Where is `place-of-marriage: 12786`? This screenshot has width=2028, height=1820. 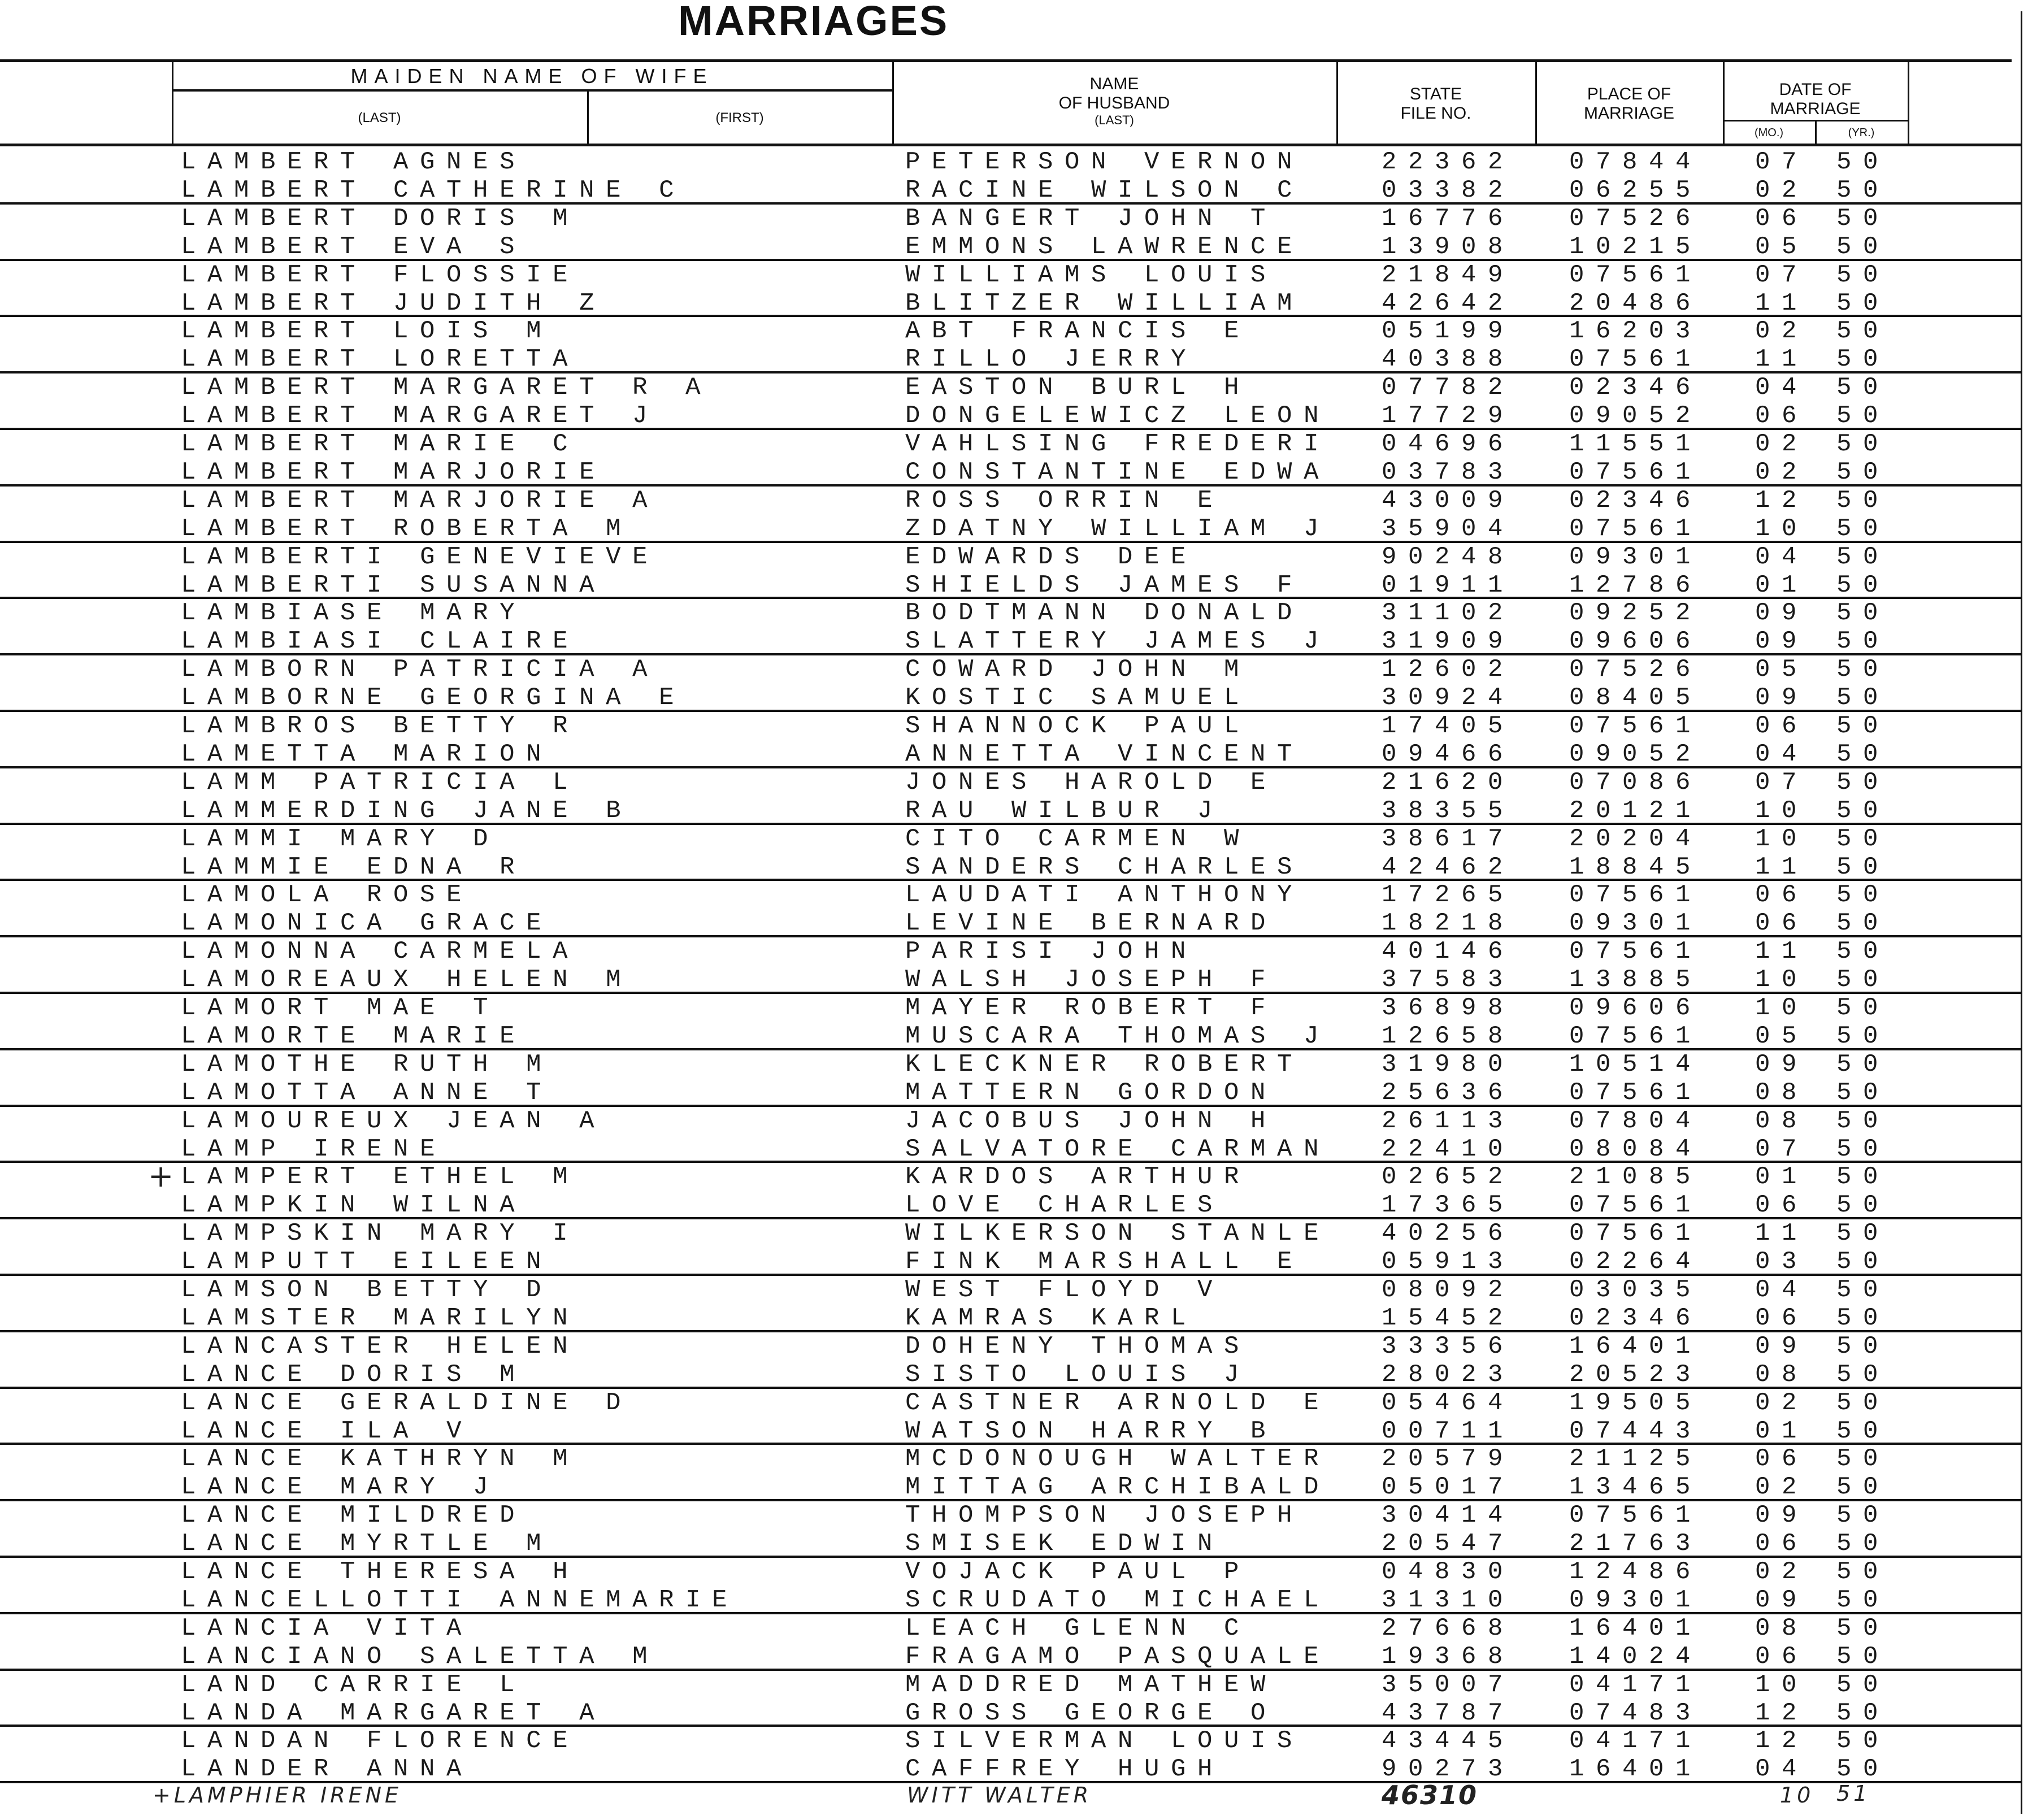
place-of-marriage: 12786 is located at coordinates (1636, 585).